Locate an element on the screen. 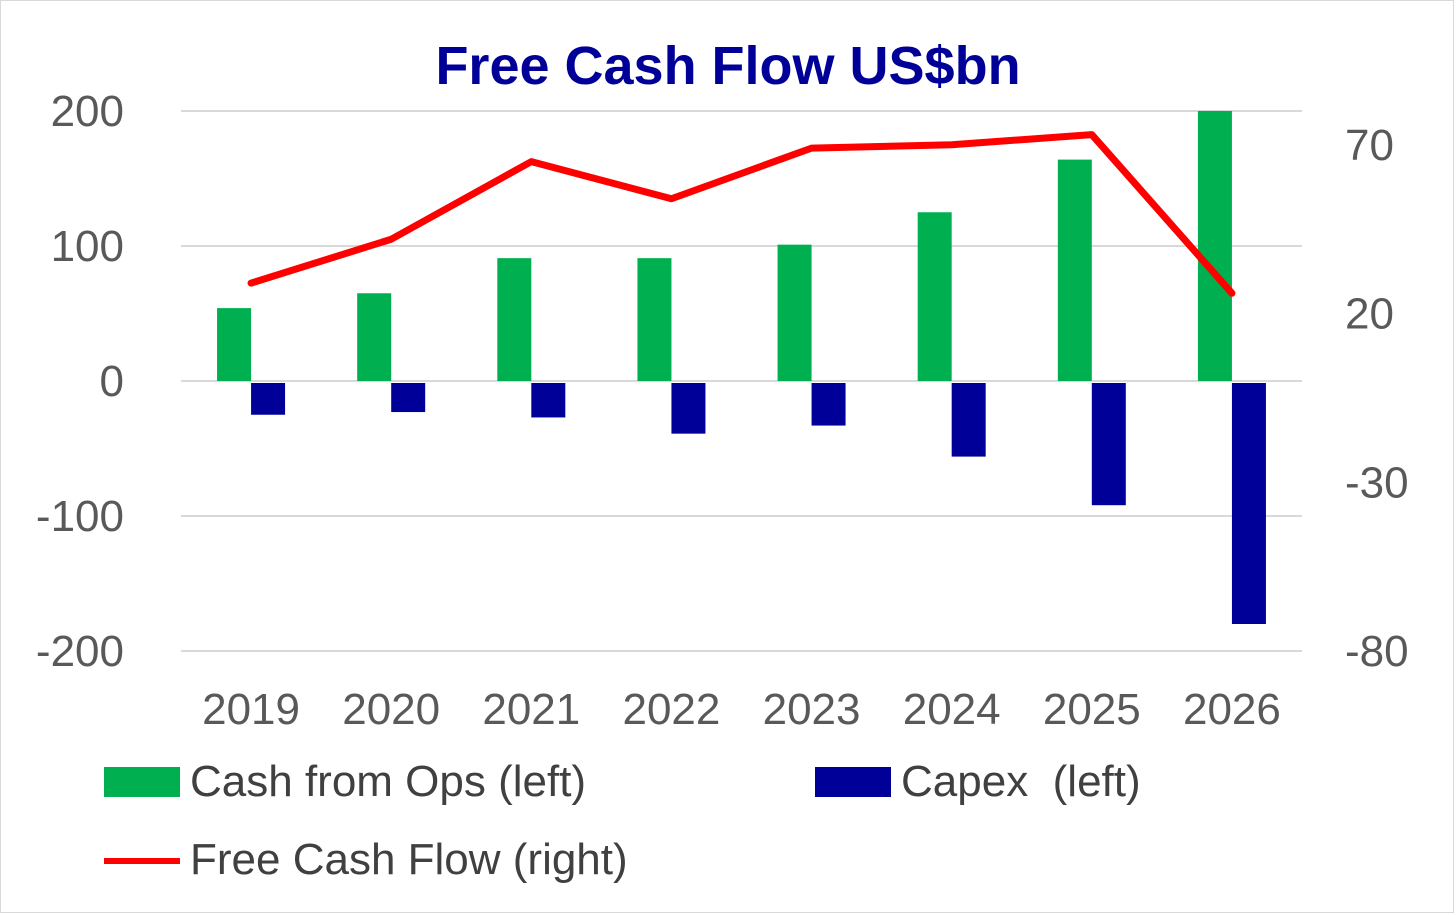 The image size is (1456, 915). right-tick-label: 70 is located at coordinates (1369, 145).